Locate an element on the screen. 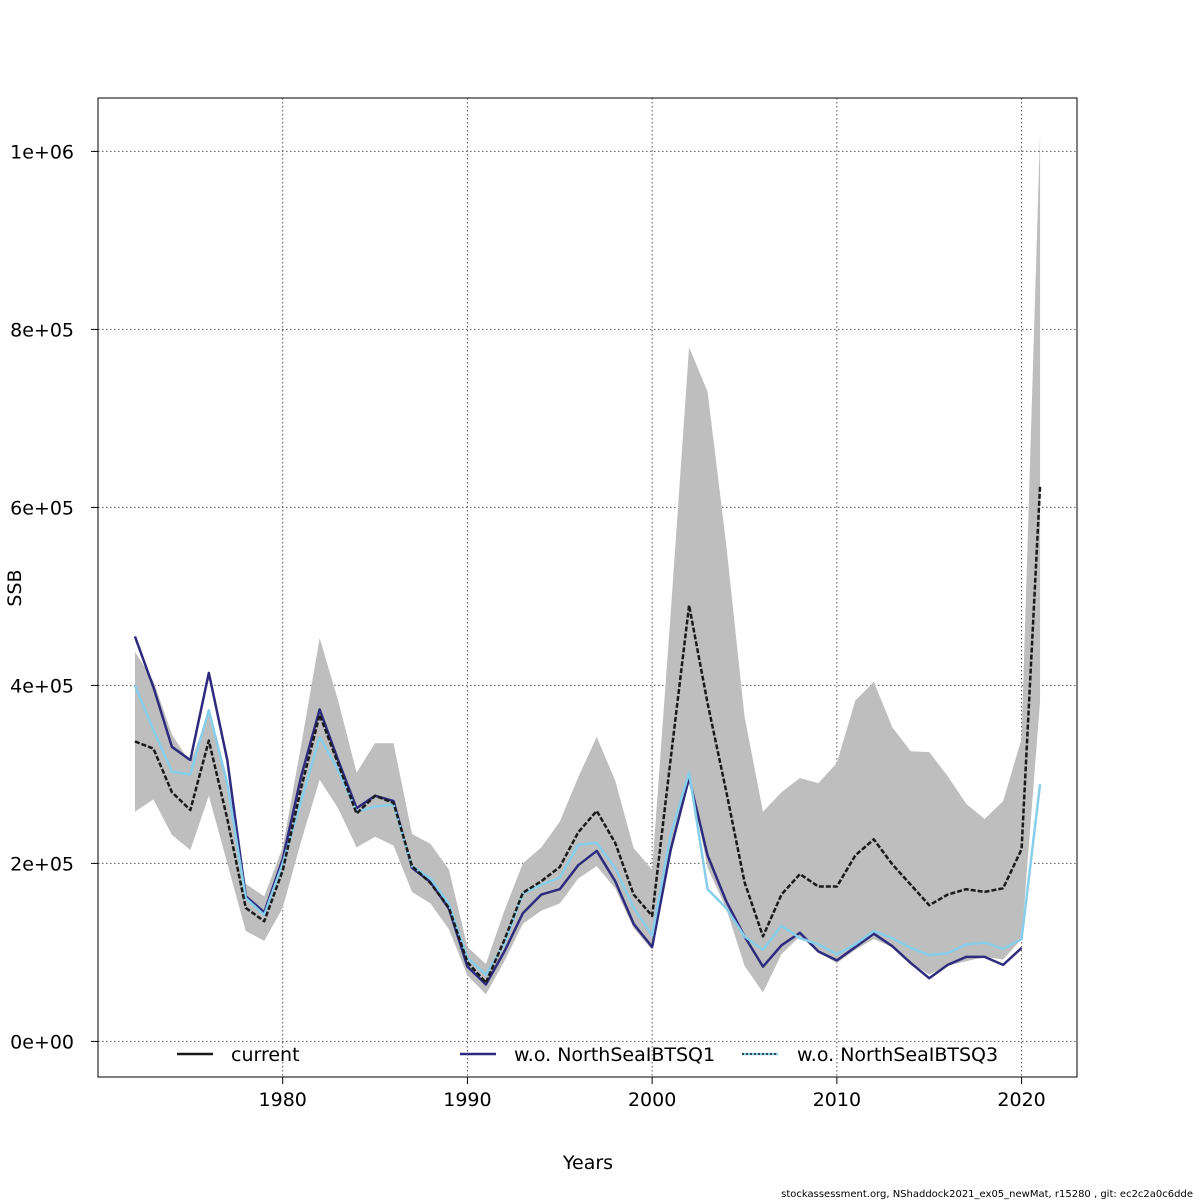 This screenshot has width=1200, height=1200. x-tick-label: 2000 is located at coordinates (652, 1100).